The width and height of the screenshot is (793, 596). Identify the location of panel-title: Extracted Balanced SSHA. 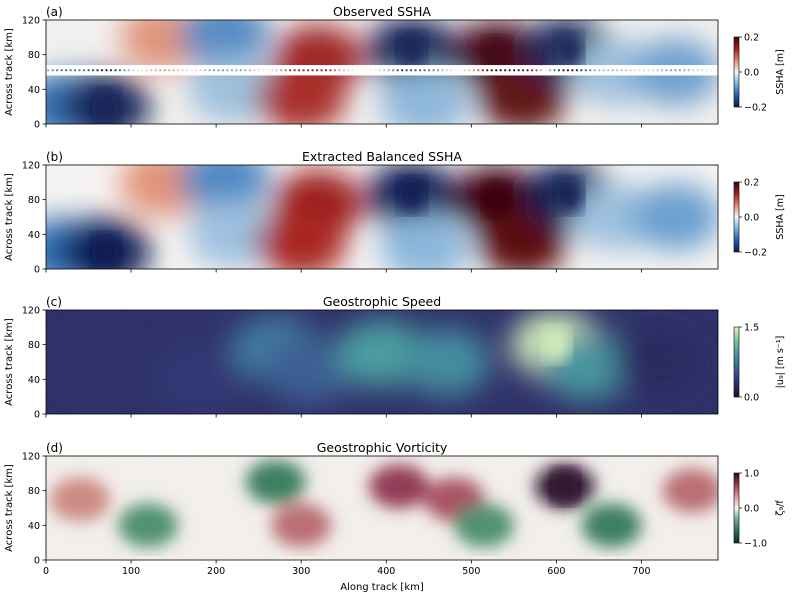
(382, 156).